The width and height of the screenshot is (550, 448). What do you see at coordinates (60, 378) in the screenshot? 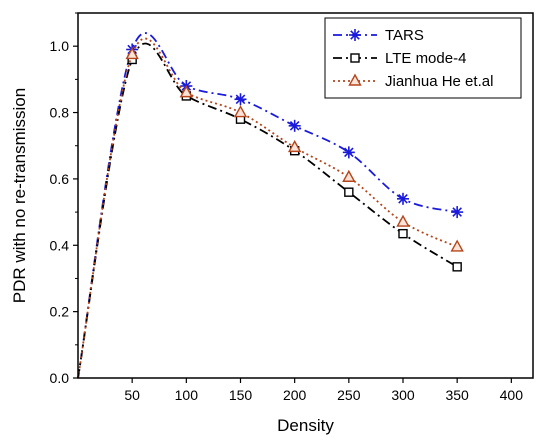
I see `y-tick-label: 0.0` at bounding box center [60, 378].